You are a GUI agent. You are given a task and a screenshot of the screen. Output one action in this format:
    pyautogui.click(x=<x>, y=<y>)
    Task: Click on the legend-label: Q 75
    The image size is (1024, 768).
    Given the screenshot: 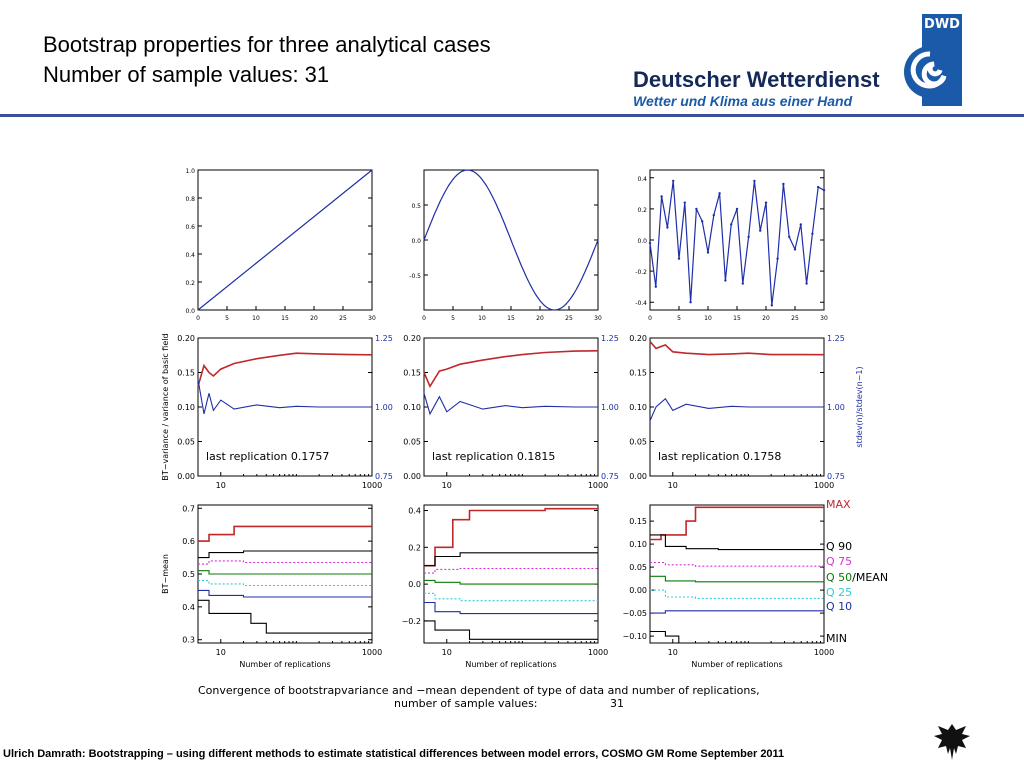 What is the action you would take?
    pyautogui.click(x=839, y=561)
    